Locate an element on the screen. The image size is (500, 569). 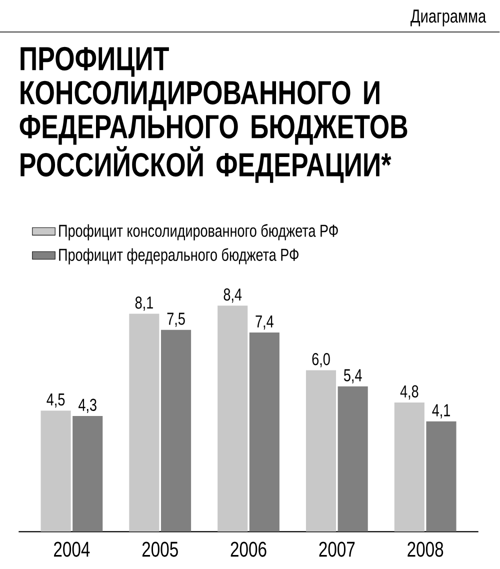
legend-label: Профицит консолидированного бюджета РФ is located at coordinates (198, 232).